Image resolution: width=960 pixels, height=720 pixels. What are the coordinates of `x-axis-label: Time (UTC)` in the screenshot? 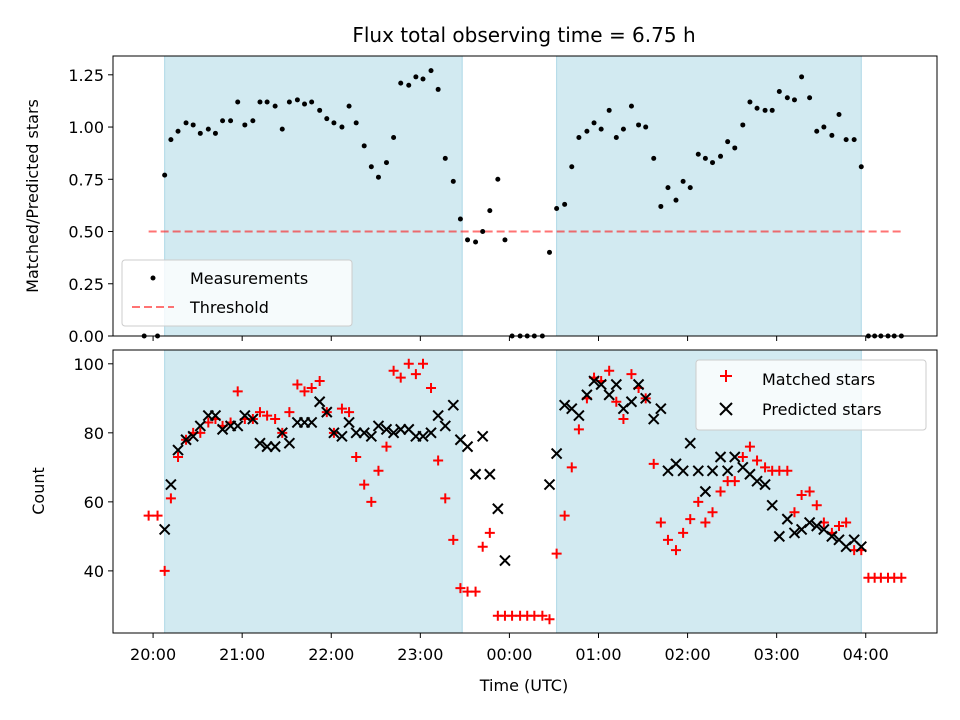 It's located at (523, 685).